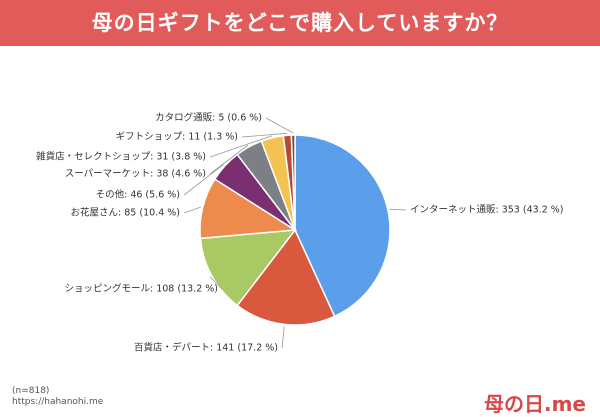  I want to click on data-label: インターネット通販: 353 (43.2 %), so click(487, 210).